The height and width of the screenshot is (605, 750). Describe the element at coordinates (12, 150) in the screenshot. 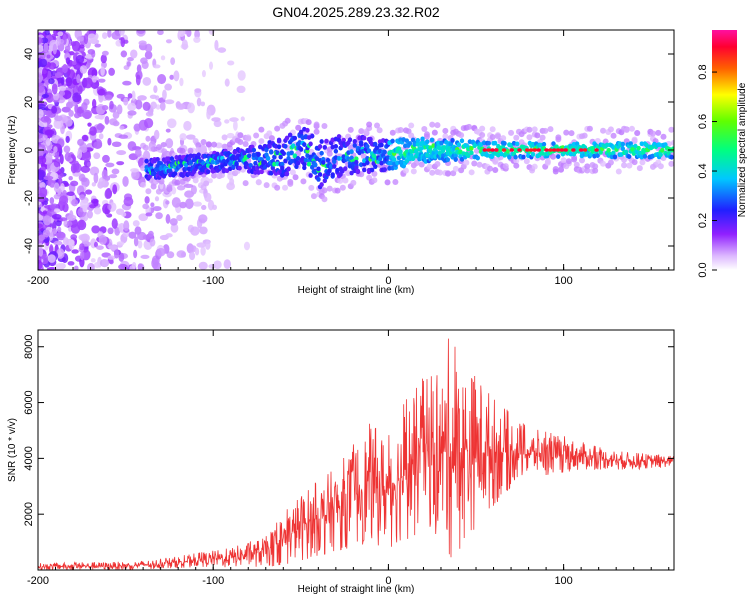

I see `spectrogram-y-axis-label: Frequency (Hz)` at that location.